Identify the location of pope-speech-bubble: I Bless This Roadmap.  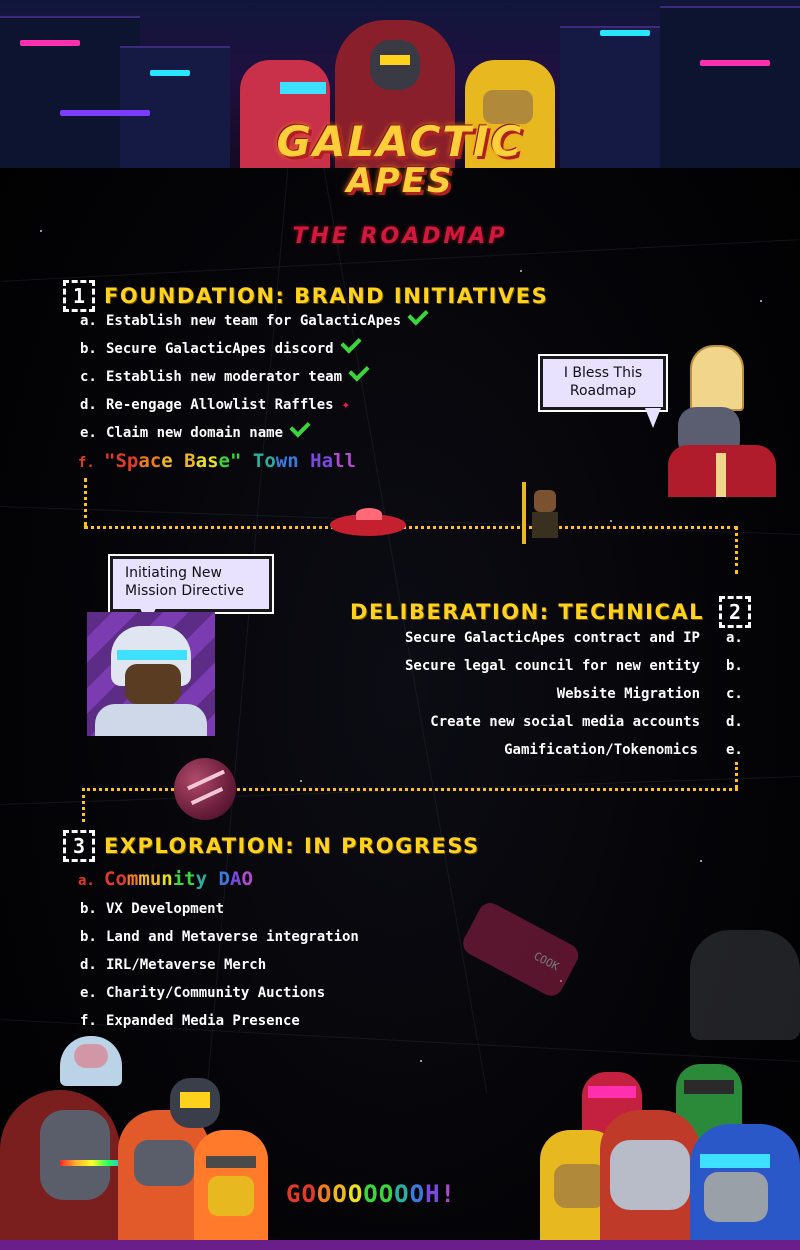
(603, 383).